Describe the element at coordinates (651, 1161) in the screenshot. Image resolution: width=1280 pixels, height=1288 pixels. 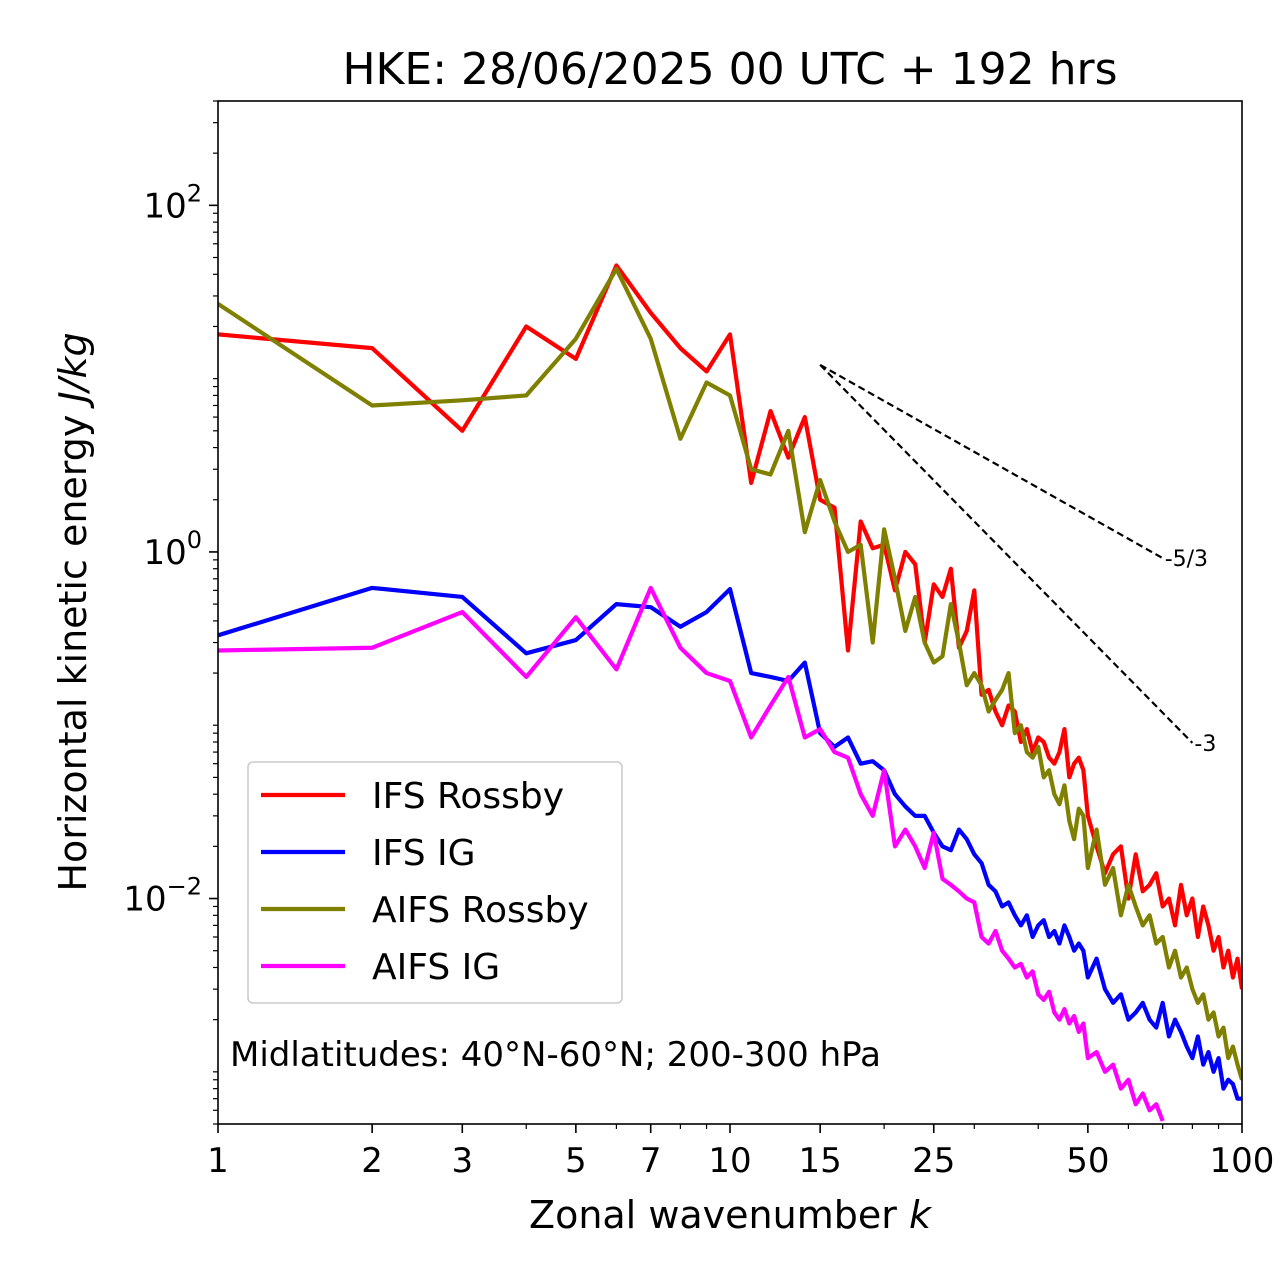
I see `x-tick-label: 7` at that location.